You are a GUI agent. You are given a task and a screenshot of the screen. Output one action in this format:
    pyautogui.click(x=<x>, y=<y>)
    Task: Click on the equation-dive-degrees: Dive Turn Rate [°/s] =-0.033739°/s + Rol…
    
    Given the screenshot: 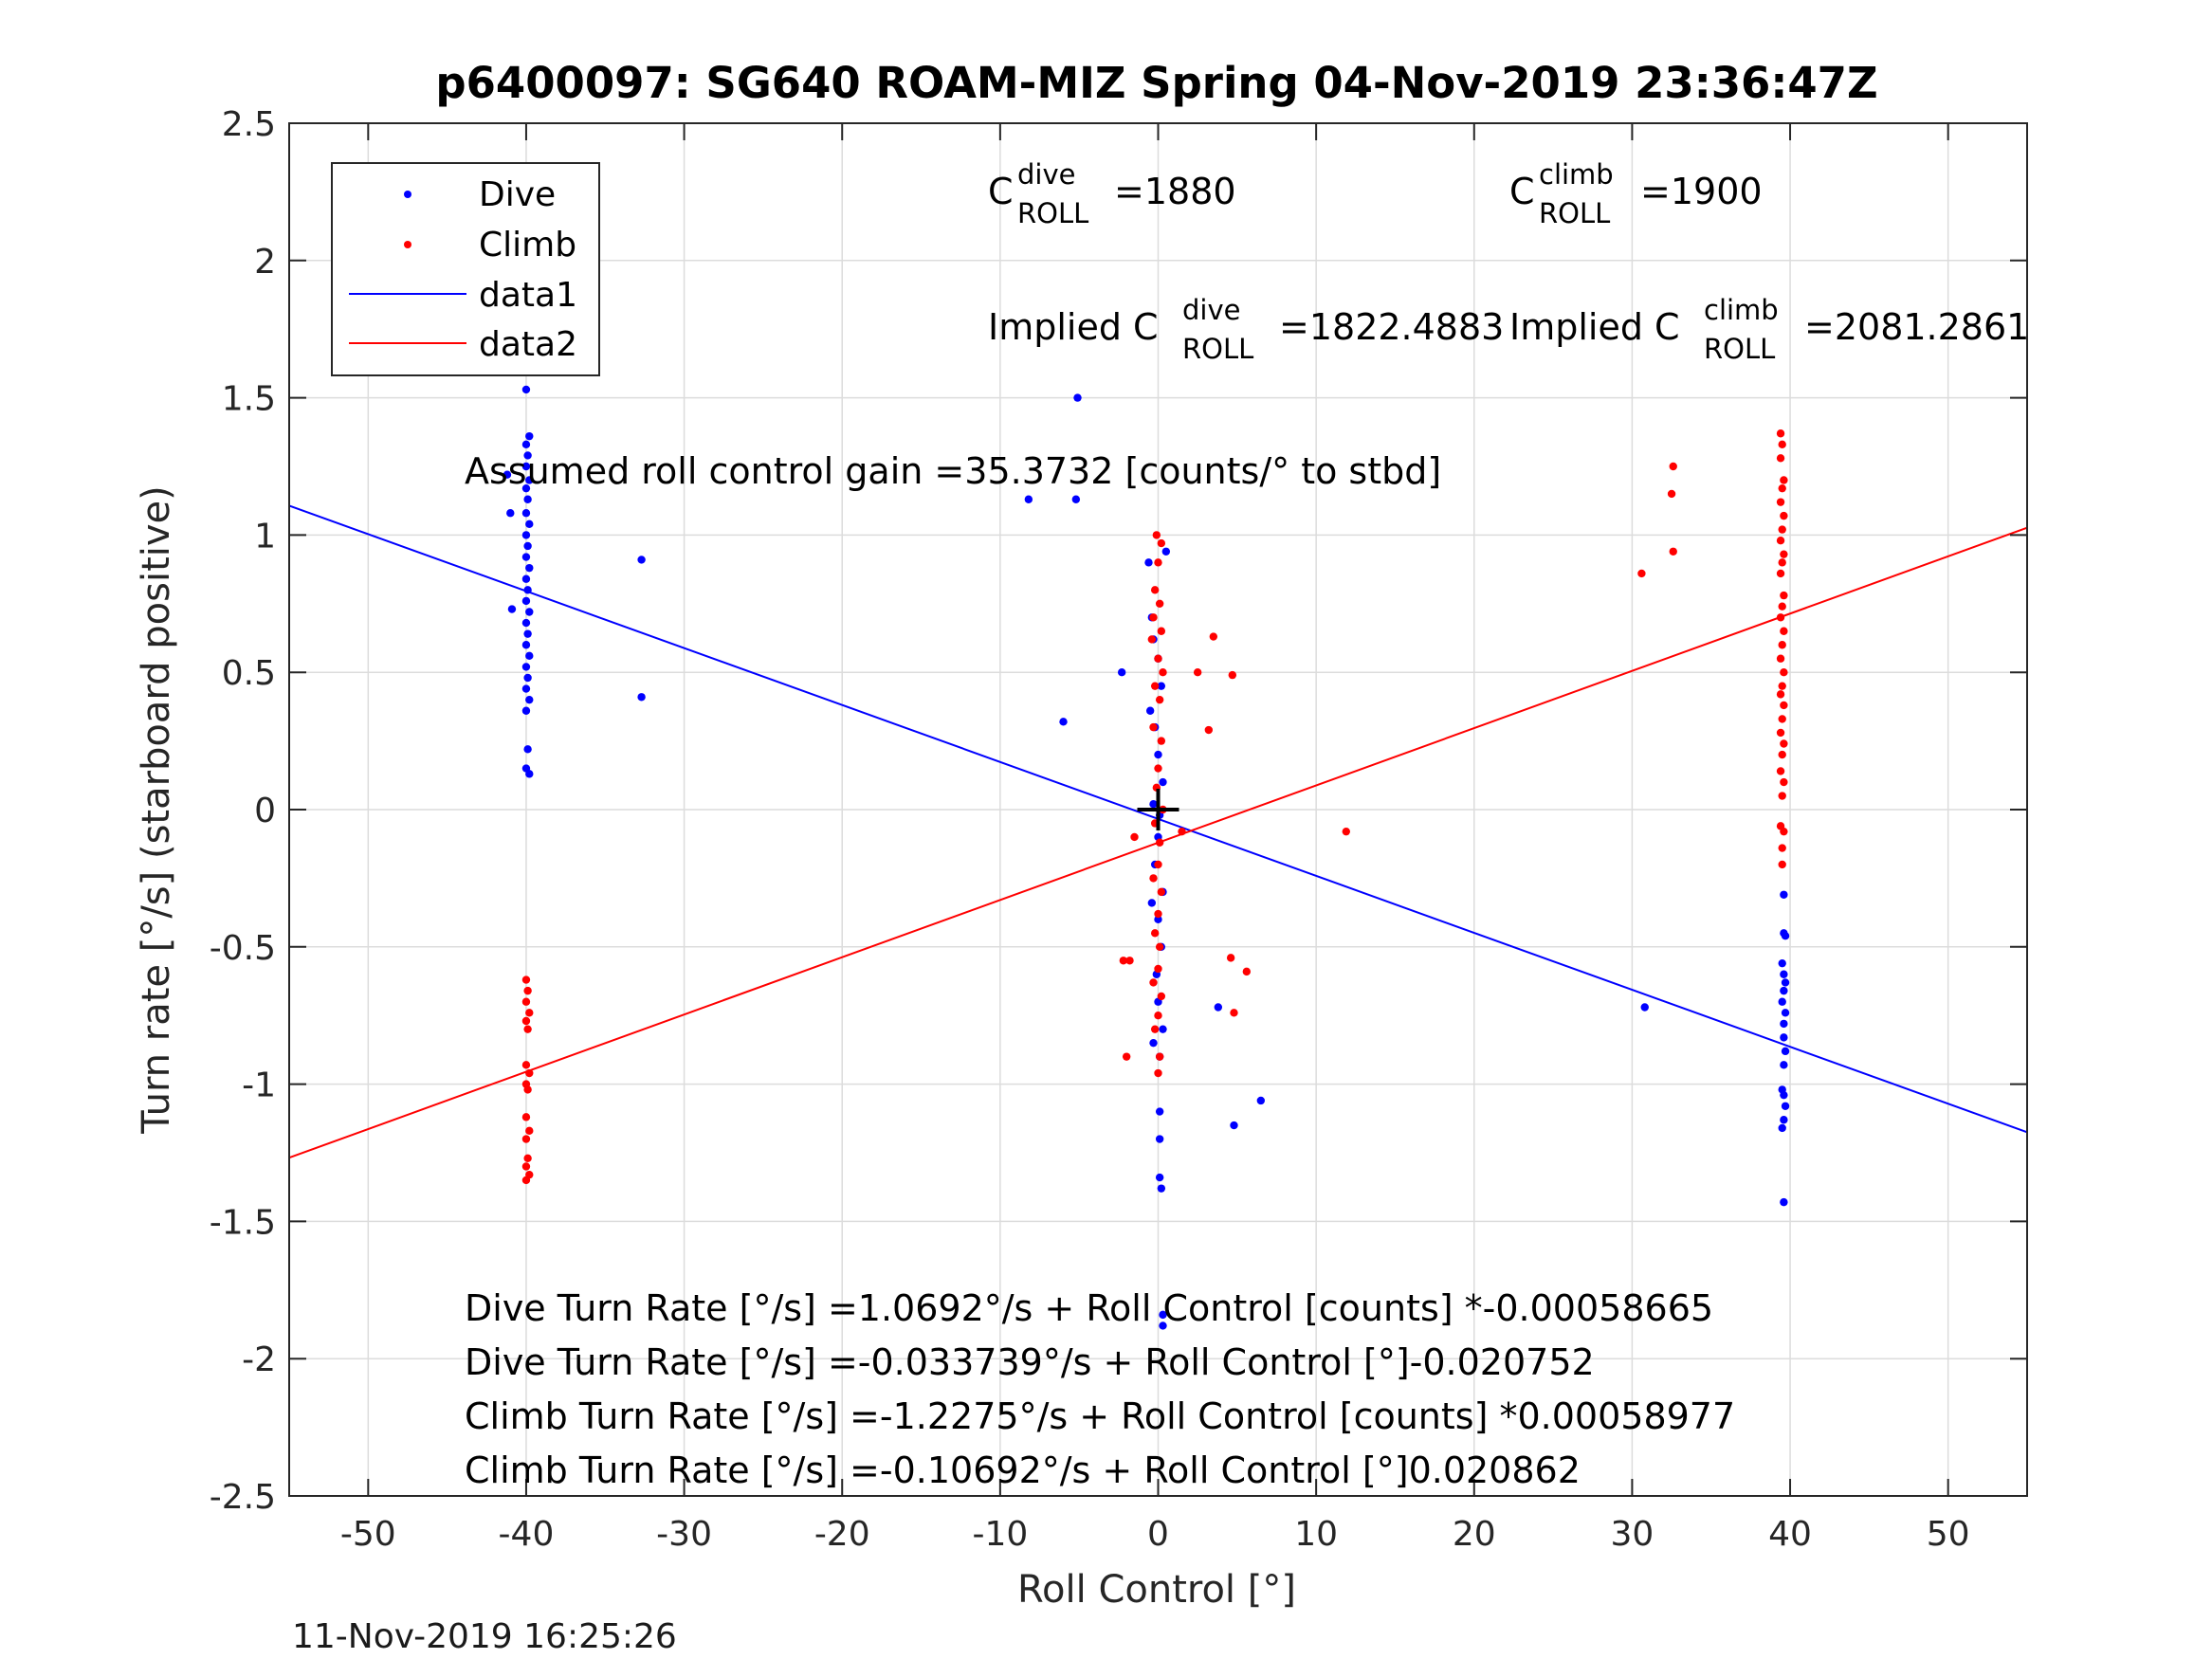 What is the action you would take?
    pyautogui.click(x=1030, y=1362)
    